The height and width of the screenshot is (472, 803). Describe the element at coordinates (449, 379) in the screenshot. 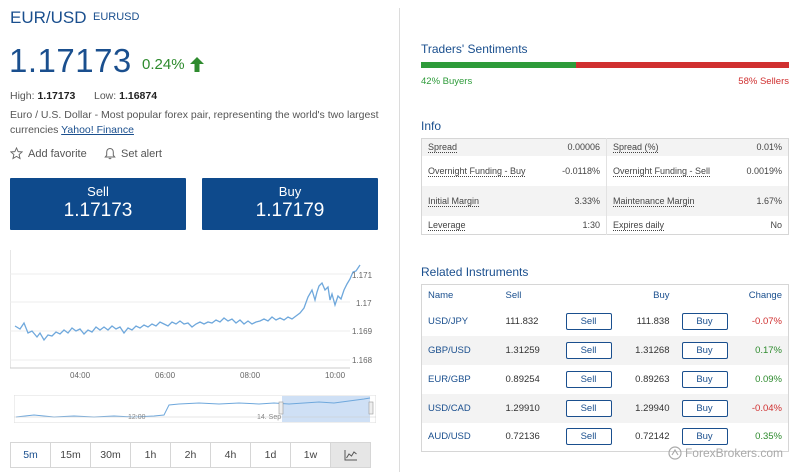

I see `related-symbol: EUR/GBP` at that location.